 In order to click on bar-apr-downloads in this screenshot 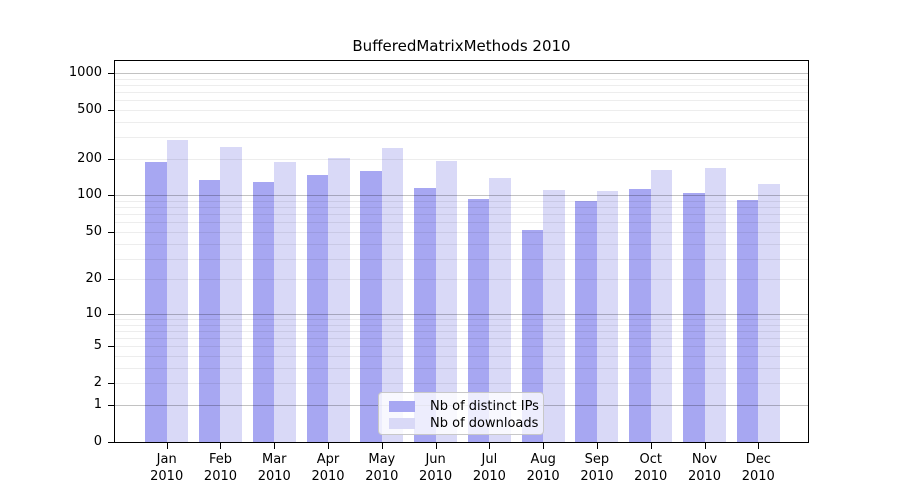, I will do `click(339, 299)`.